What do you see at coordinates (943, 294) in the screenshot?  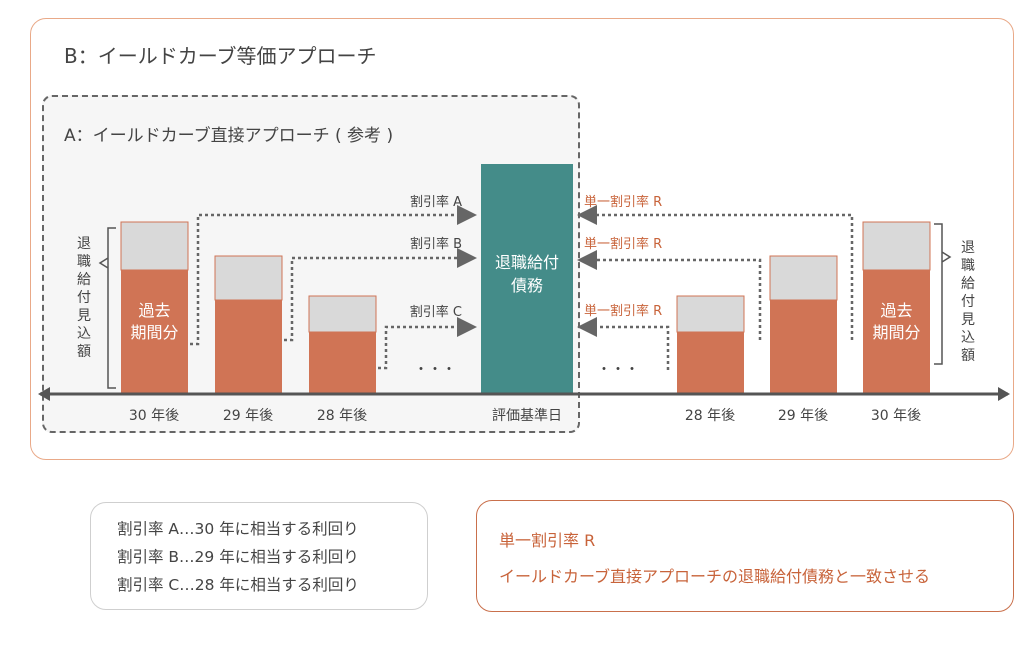 I see `right-brace` at bounding box center [943, 294].